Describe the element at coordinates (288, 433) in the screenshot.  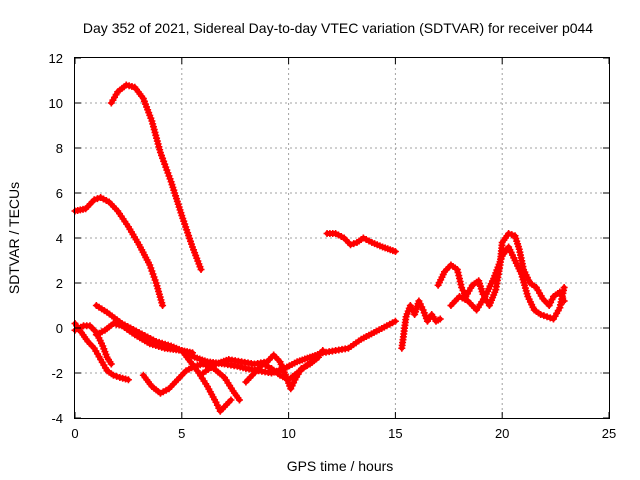
I see `x-tick-label: 10` at that location.